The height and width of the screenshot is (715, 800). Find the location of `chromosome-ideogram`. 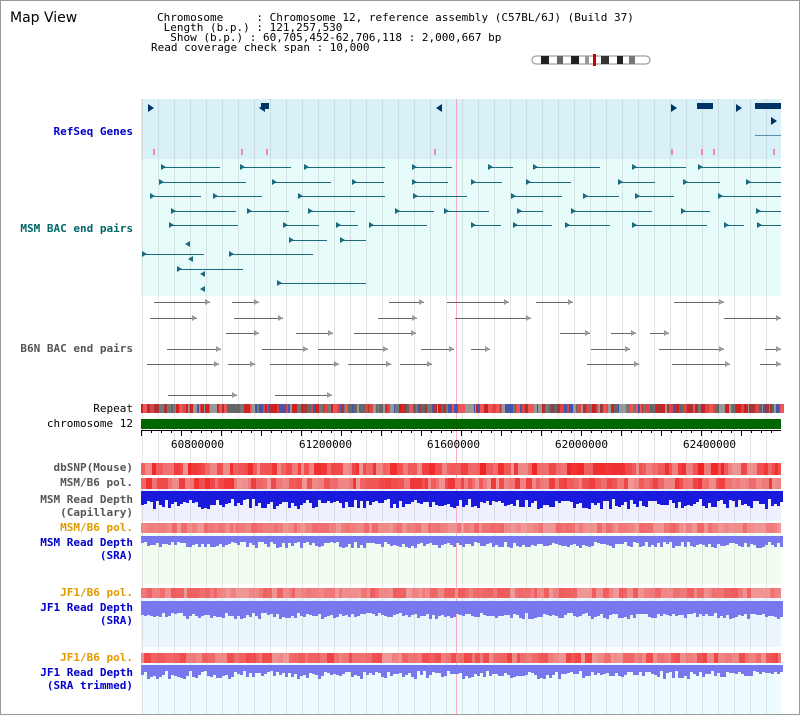

chromosome-ideogram is located at coordinates (592, 60).